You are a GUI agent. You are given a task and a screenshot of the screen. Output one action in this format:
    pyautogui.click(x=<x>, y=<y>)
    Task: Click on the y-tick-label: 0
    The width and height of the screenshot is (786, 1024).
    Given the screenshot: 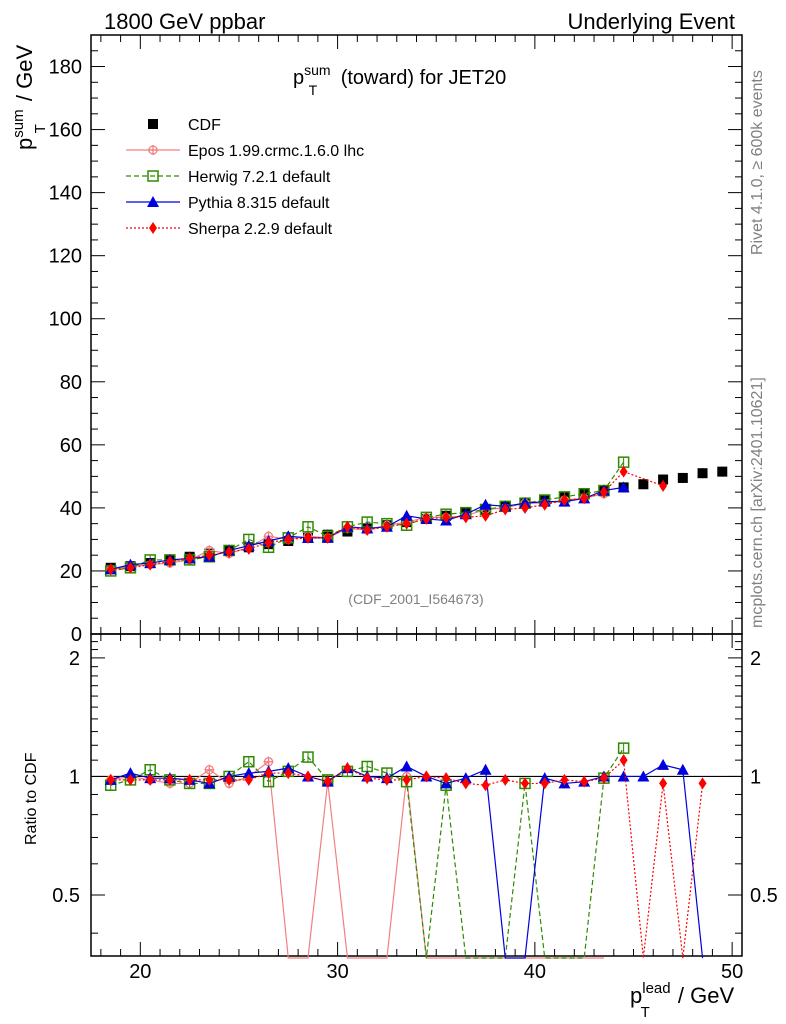 What is the action you would take?
    pyautogui.click(x=76, y=635)
    